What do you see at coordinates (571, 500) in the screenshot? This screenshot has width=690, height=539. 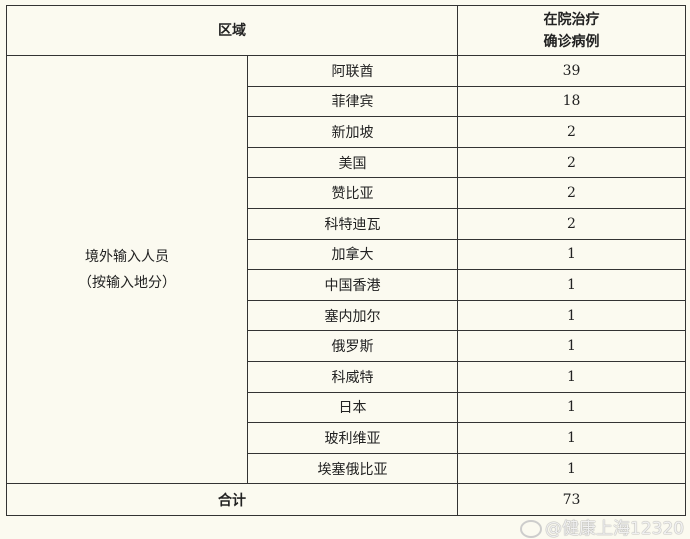 I see `total-count: 73` at bounding box center [571, 500].